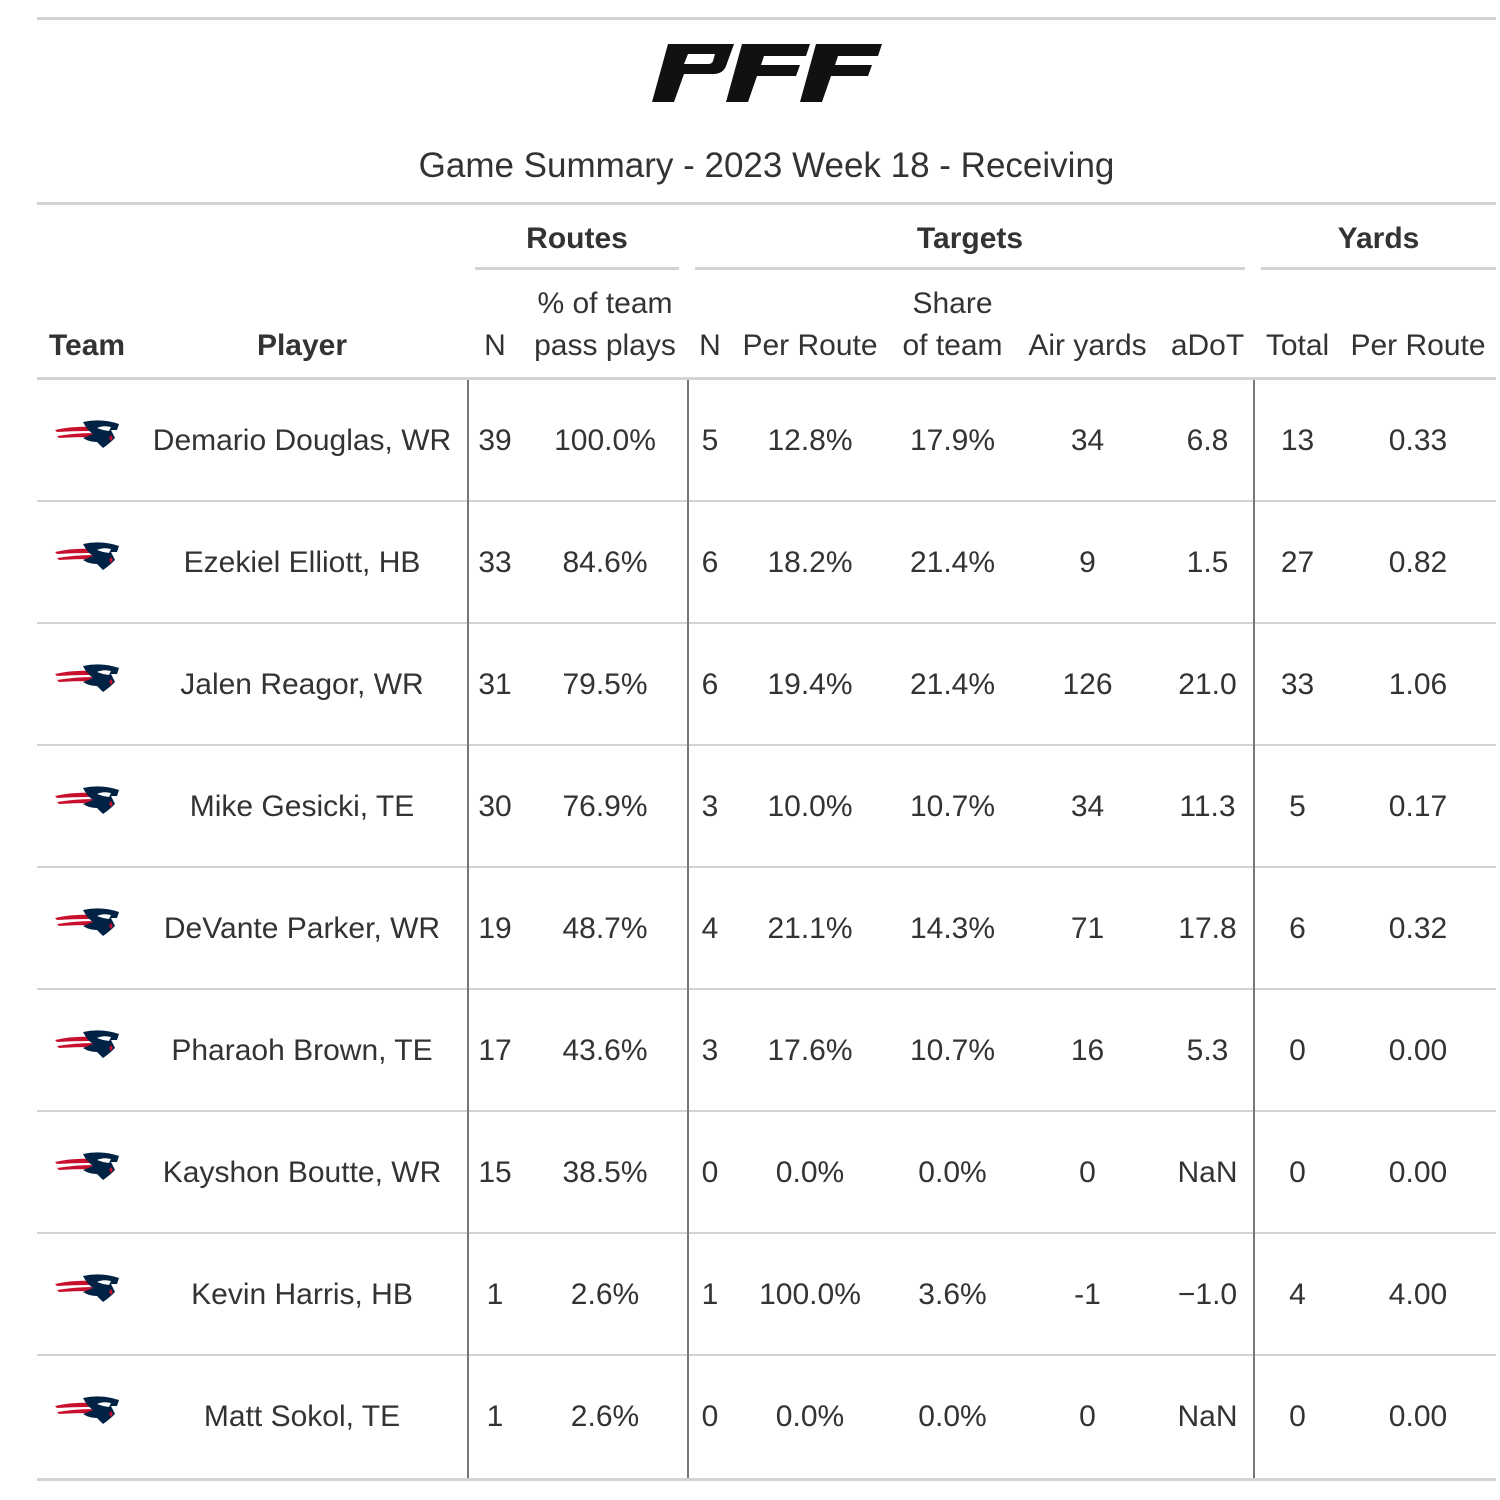 This screenshot has height=1500, width=1500. What do you see at coordinates (810, 806) in the screenshot?
I see `cell-targets-per-route: 10.0%` at bounding box center [810, 806].